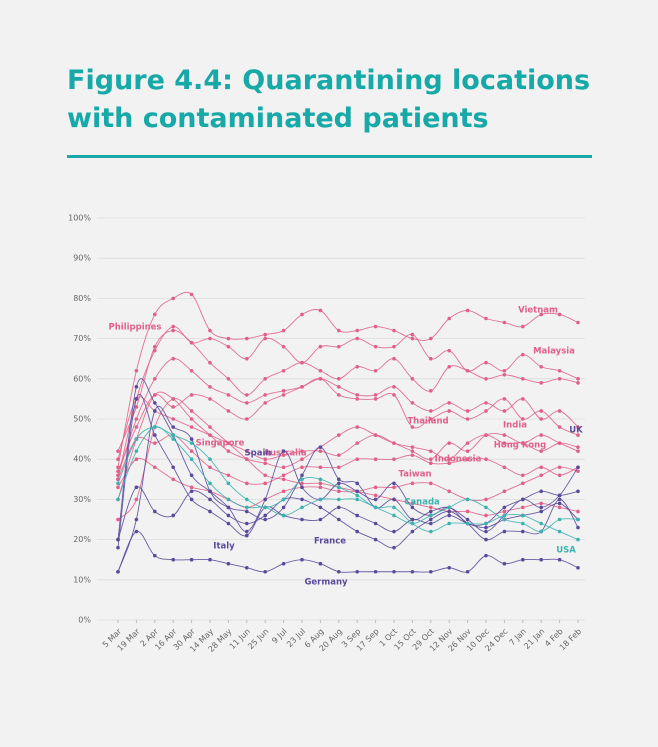 This screenshot has width=658, height=747. I want to click on y-tick-label: 10%, so click(82, 579).